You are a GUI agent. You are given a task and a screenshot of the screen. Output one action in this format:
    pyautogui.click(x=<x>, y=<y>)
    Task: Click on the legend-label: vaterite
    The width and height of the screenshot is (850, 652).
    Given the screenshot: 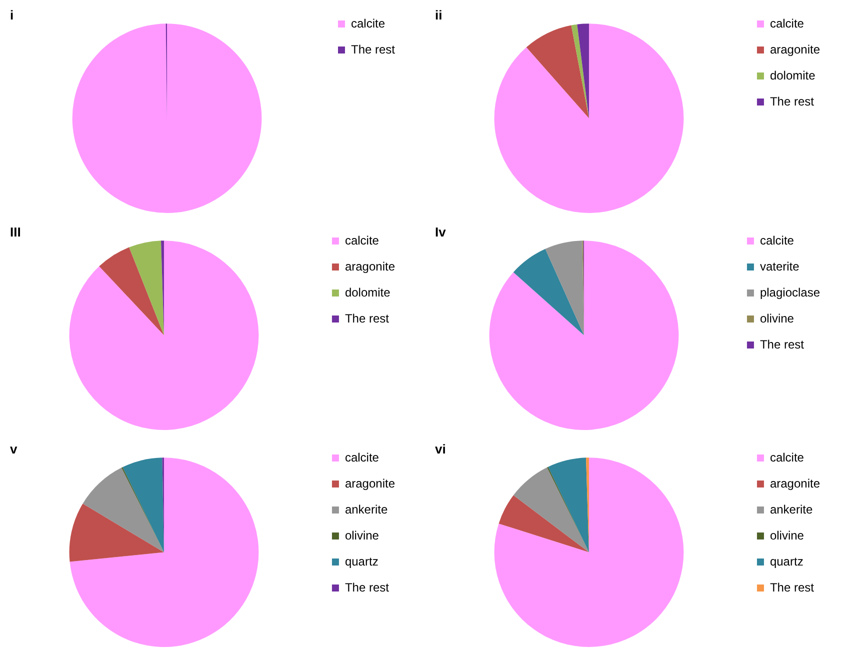 What is the action you would take?
    pyautogui.click(x=780, y=266)
    